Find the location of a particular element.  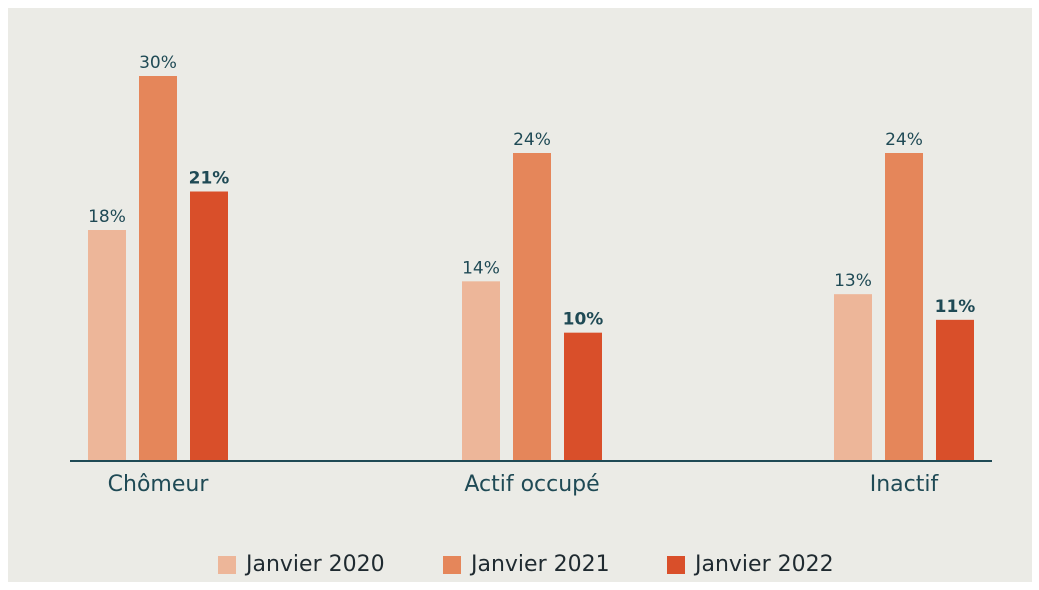

legend-label: Janvier 2022 is located at coordinates (763, 564).